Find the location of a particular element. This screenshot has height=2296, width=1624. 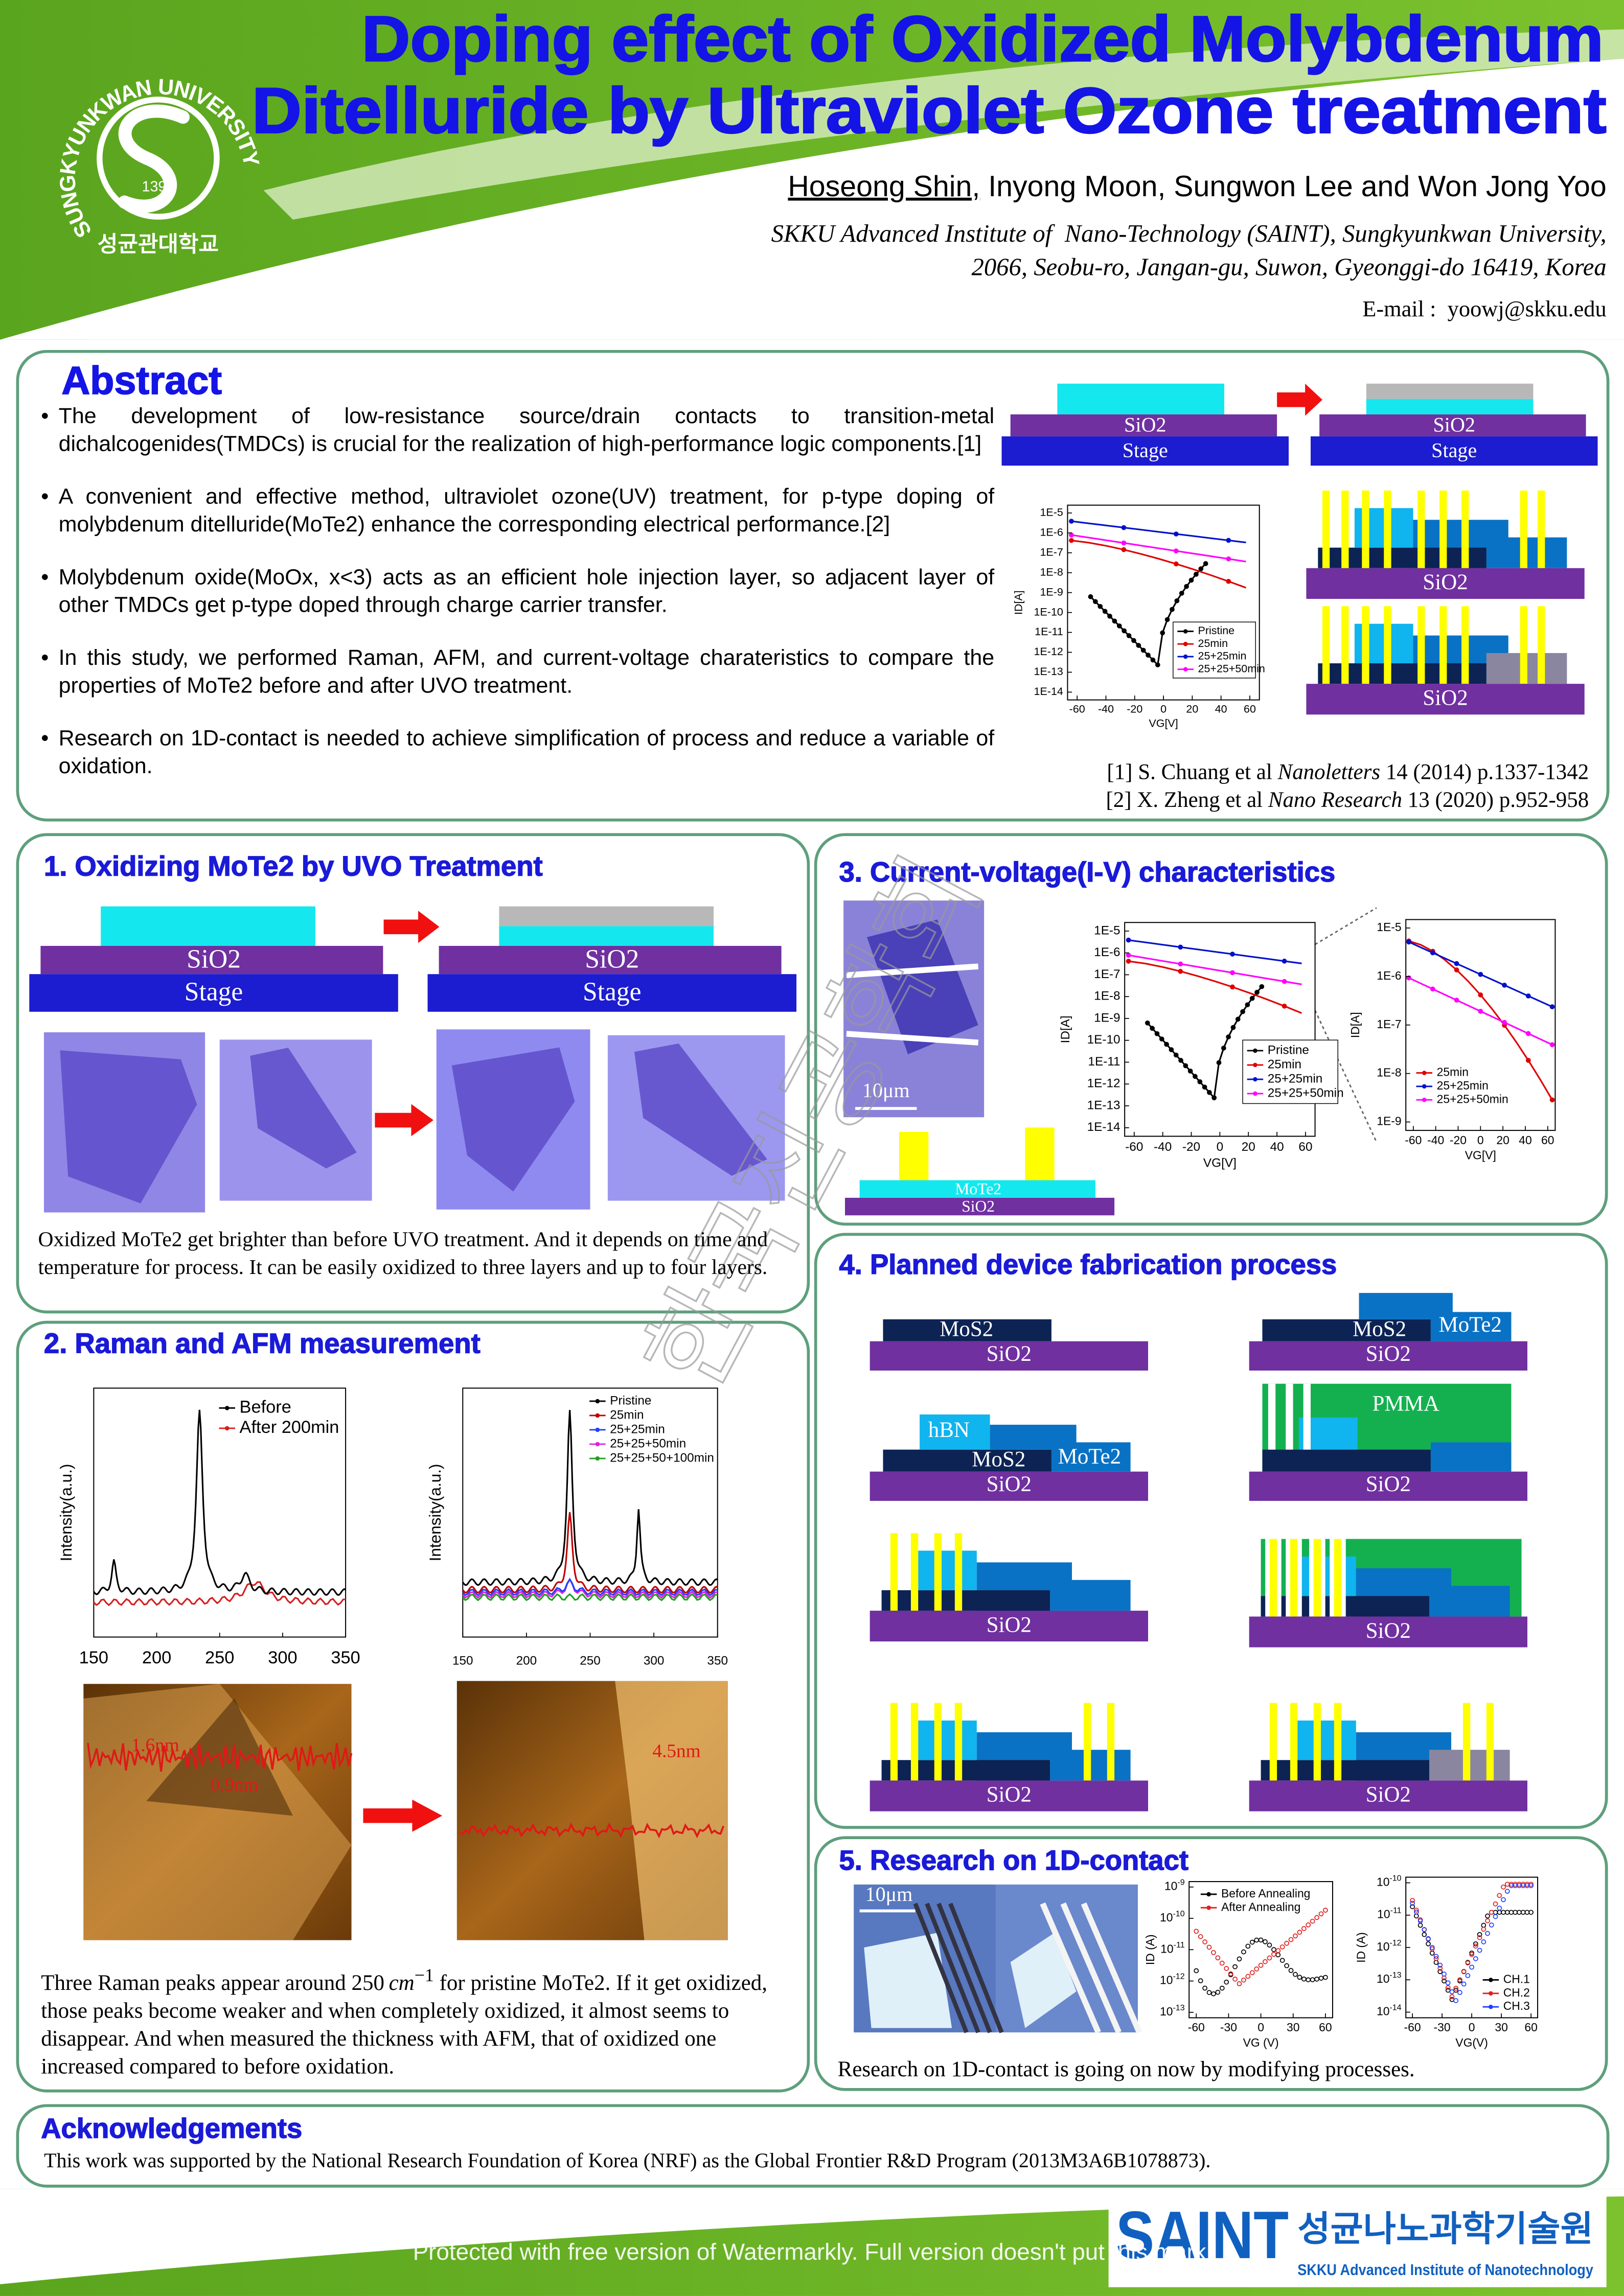

label: hBN is located at coordinates (949, 1430).